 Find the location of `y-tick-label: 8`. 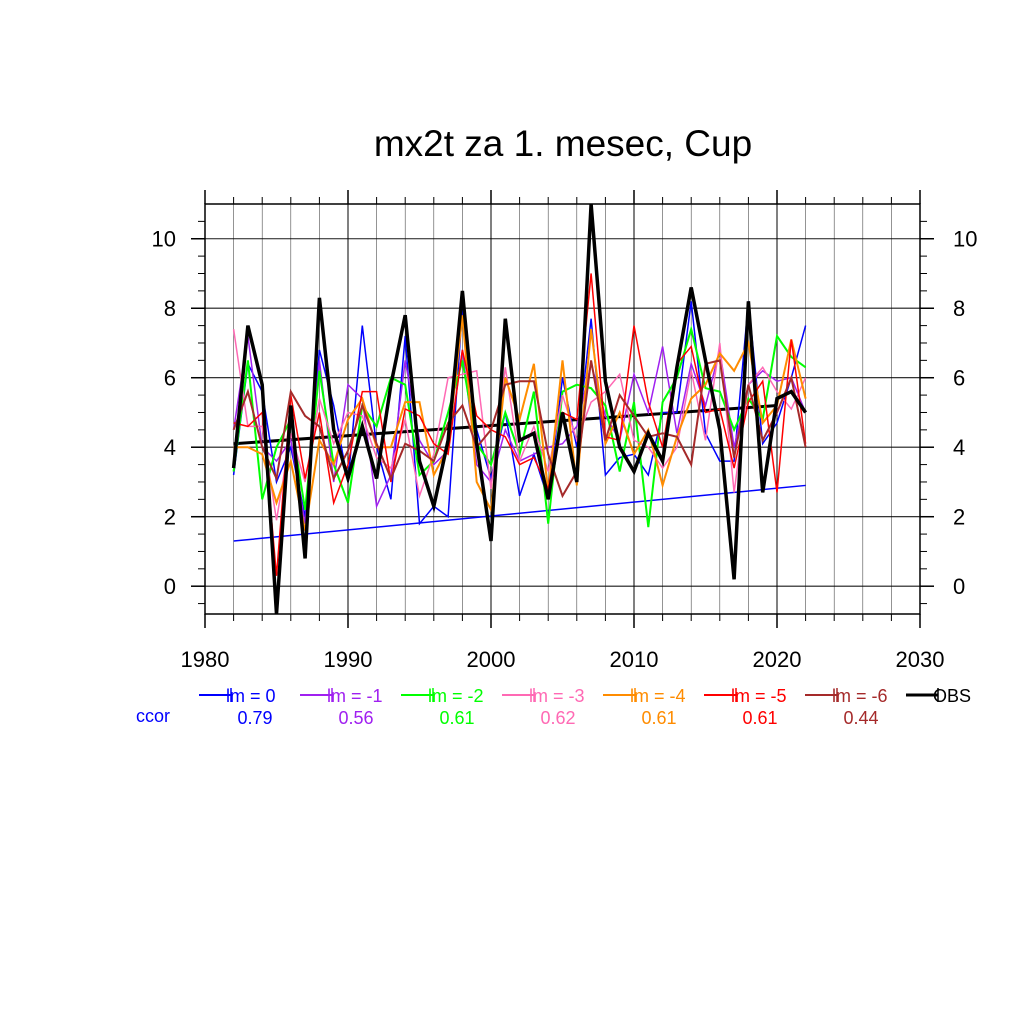

y-tick-label: 8 is located at coordinates (170, 308).